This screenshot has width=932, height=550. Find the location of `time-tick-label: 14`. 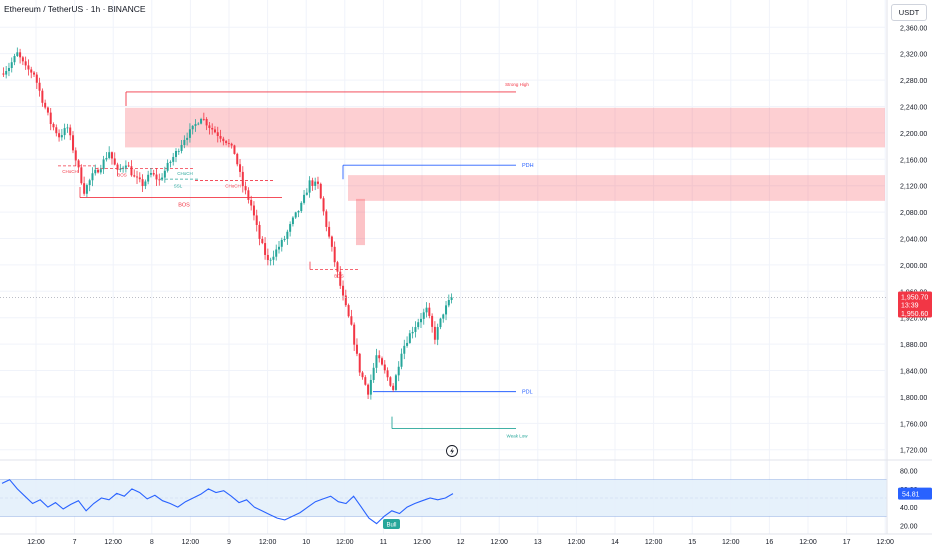

time-tick-label: 14 is located at coordinates (615, 542).